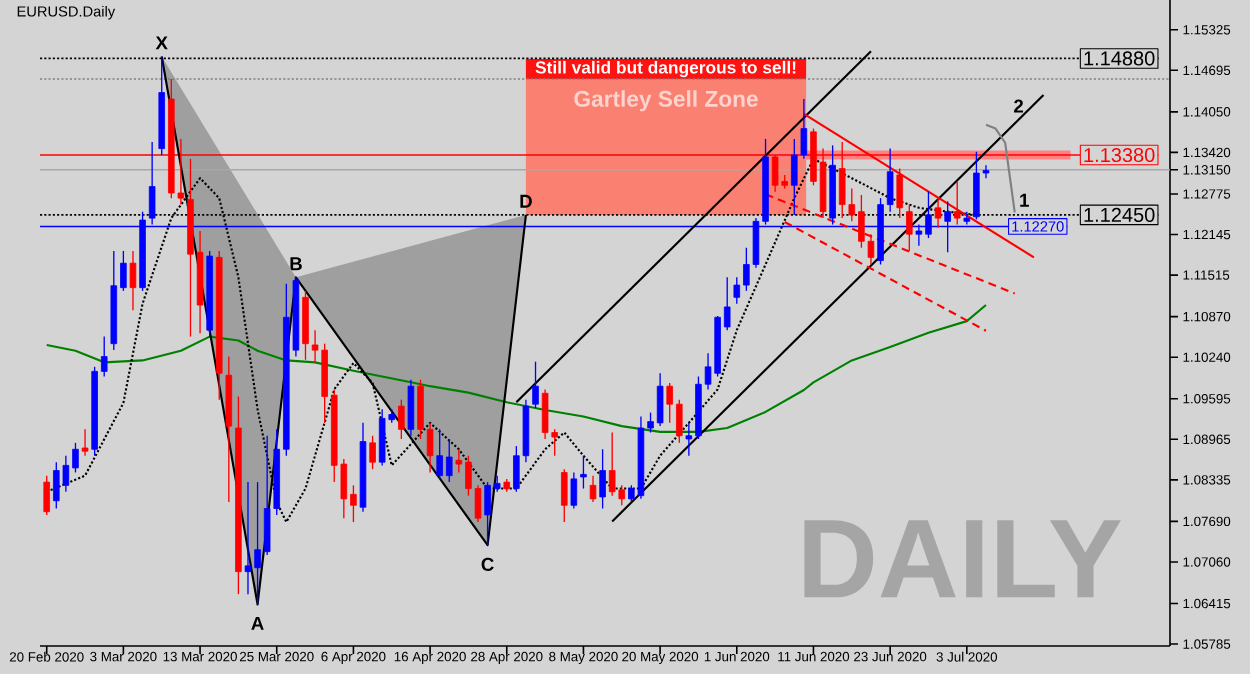 This screenshot has height=674, width=1250. Describe the element at coordinates (526, 201) in the screenshot. I see `annotation: D` at that location.